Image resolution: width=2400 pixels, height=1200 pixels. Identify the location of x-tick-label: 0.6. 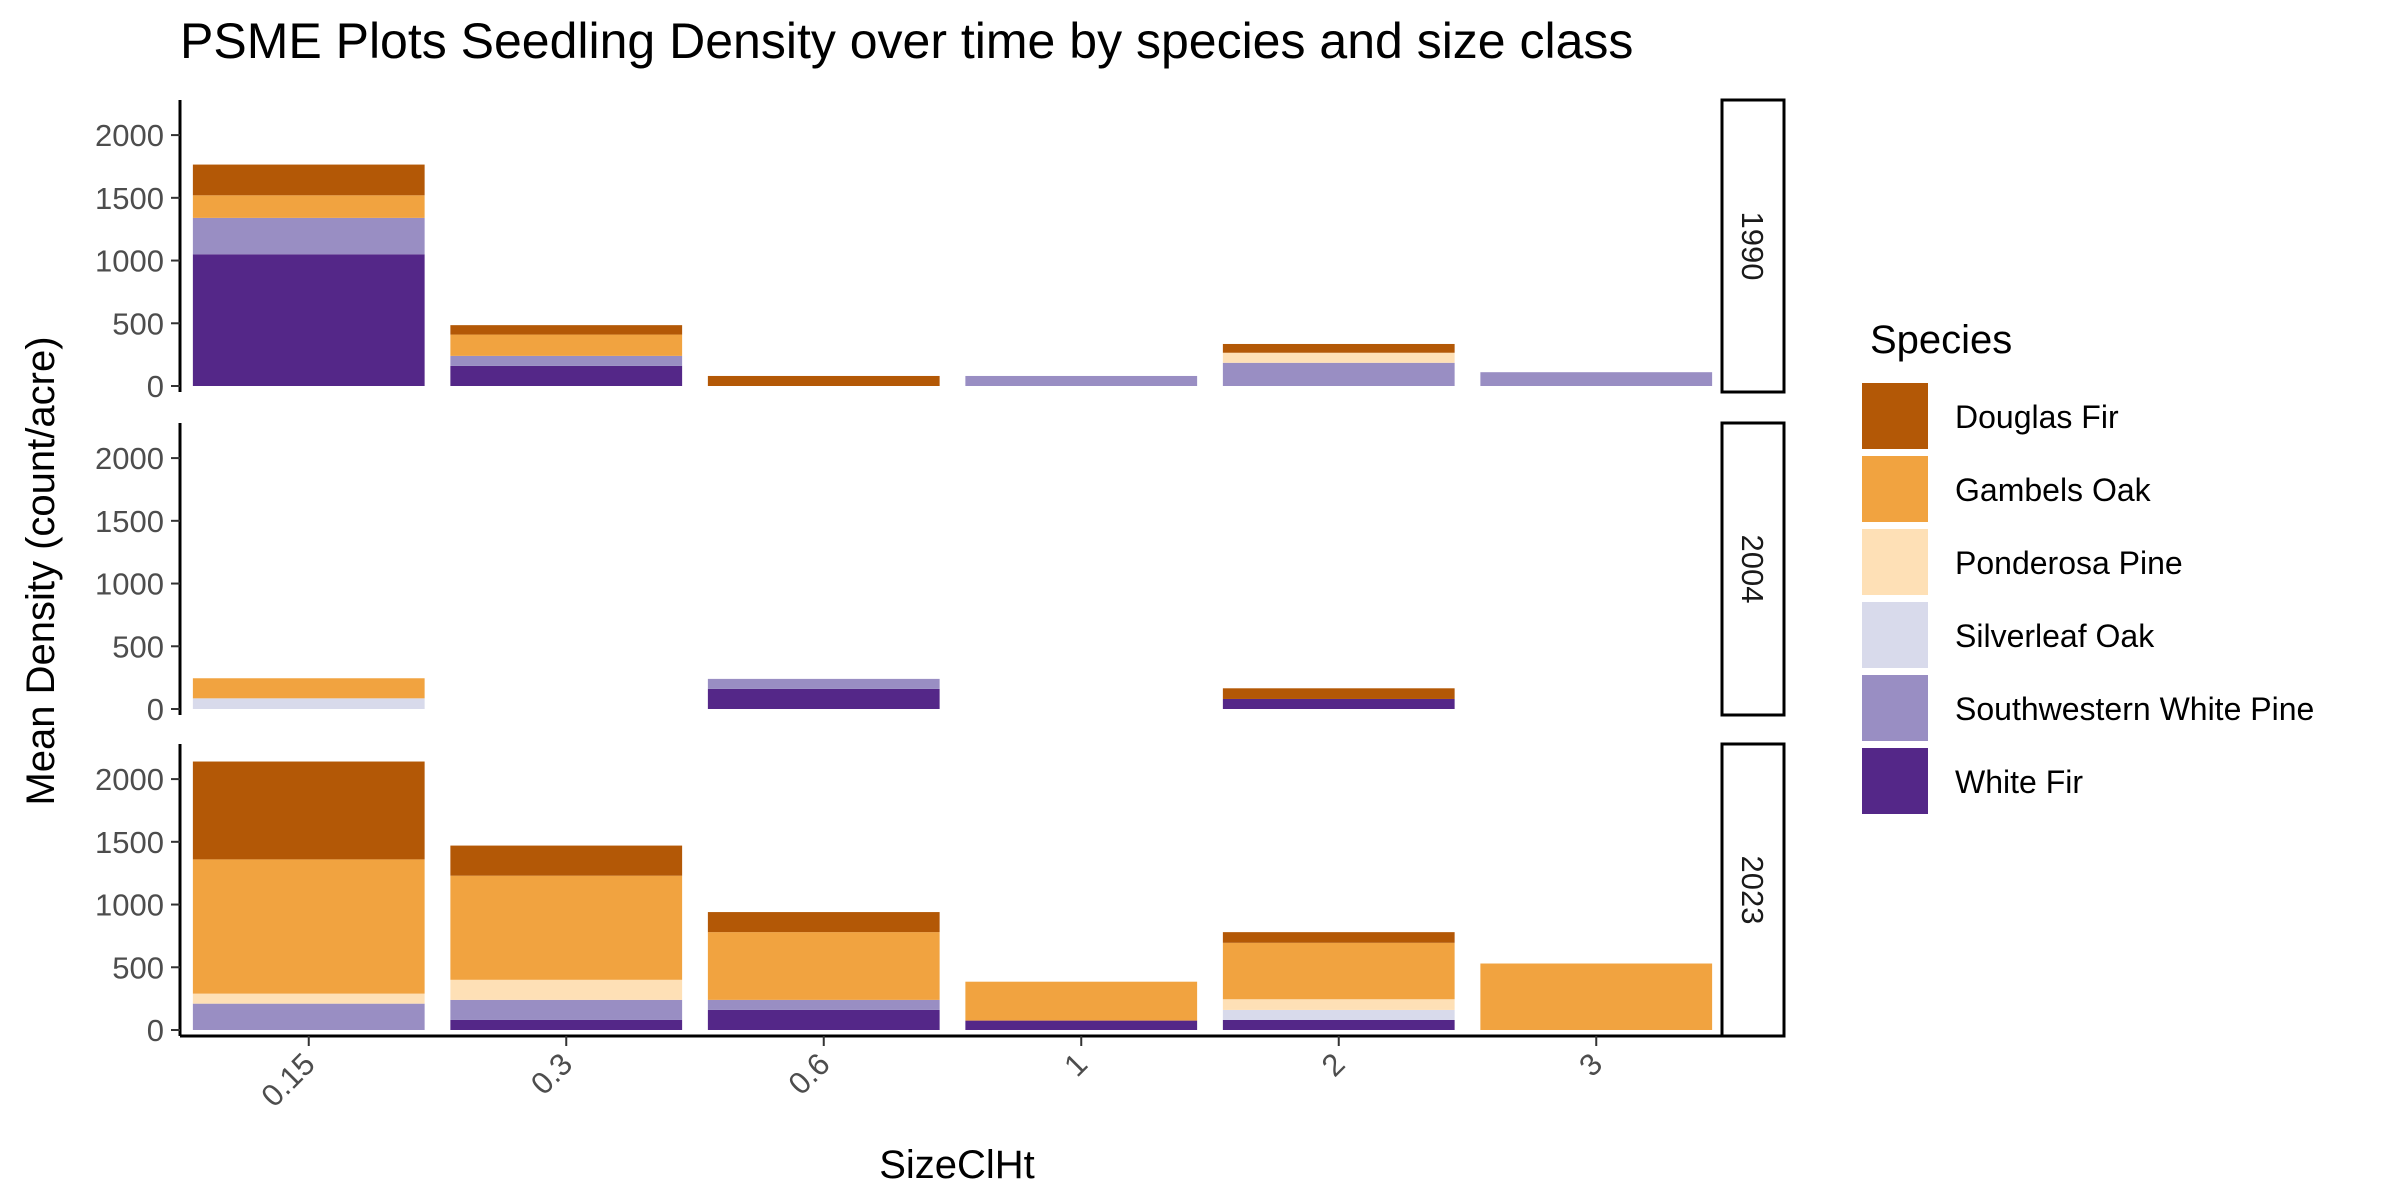
(808, 1073).